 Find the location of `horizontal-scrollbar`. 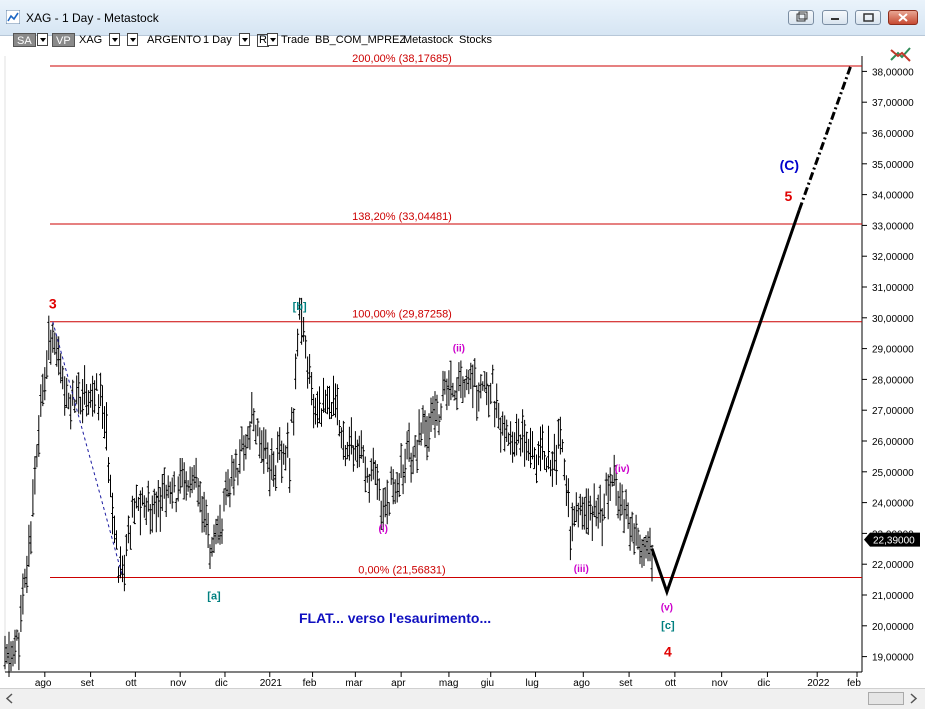

horizontal-scrollbar is located at coordinates (462, 698).